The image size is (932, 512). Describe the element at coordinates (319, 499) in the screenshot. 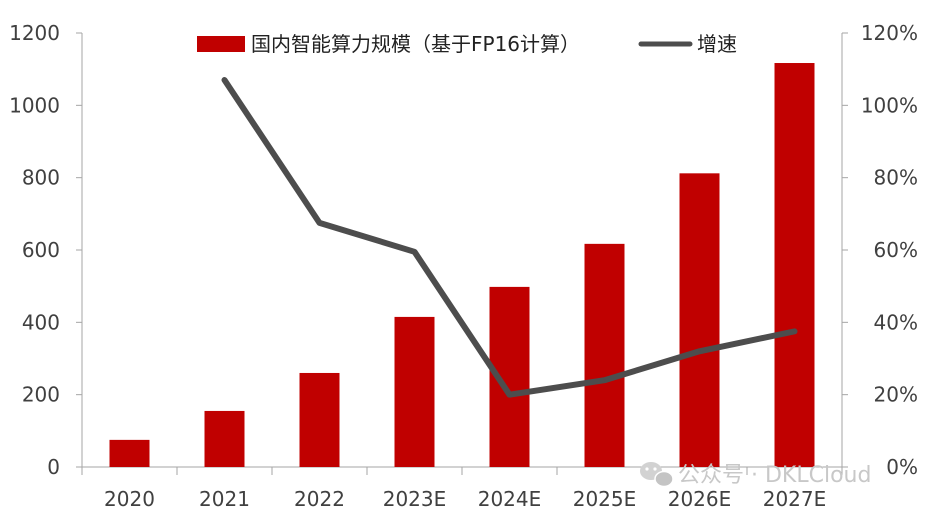

I see `x-tick-label: 2022` at that location.